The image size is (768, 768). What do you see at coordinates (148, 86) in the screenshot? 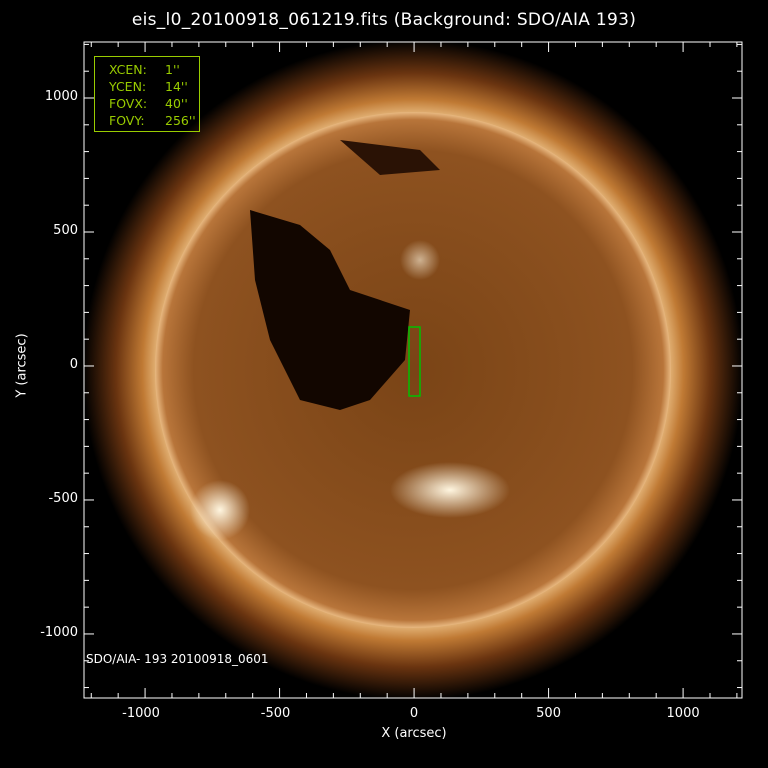
I see `info-row-ycen: YCEN: 14''` at bounding box center [148, 86].